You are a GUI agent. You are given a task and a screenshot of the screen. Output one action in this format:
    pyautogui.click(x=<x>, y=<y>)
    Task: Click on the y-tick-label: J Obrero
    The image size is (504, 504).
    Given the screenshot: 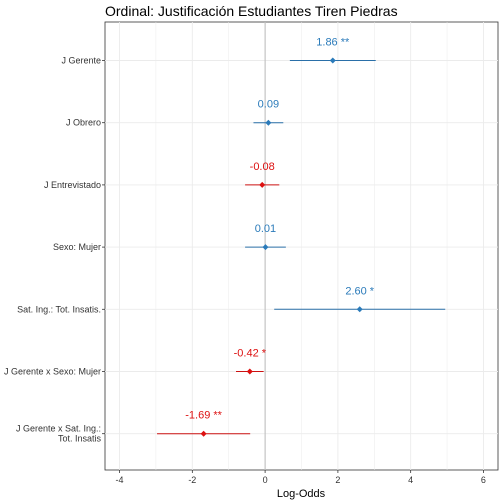 What is the action you would take?
    pyautogui.click(x=83, y=123)
    